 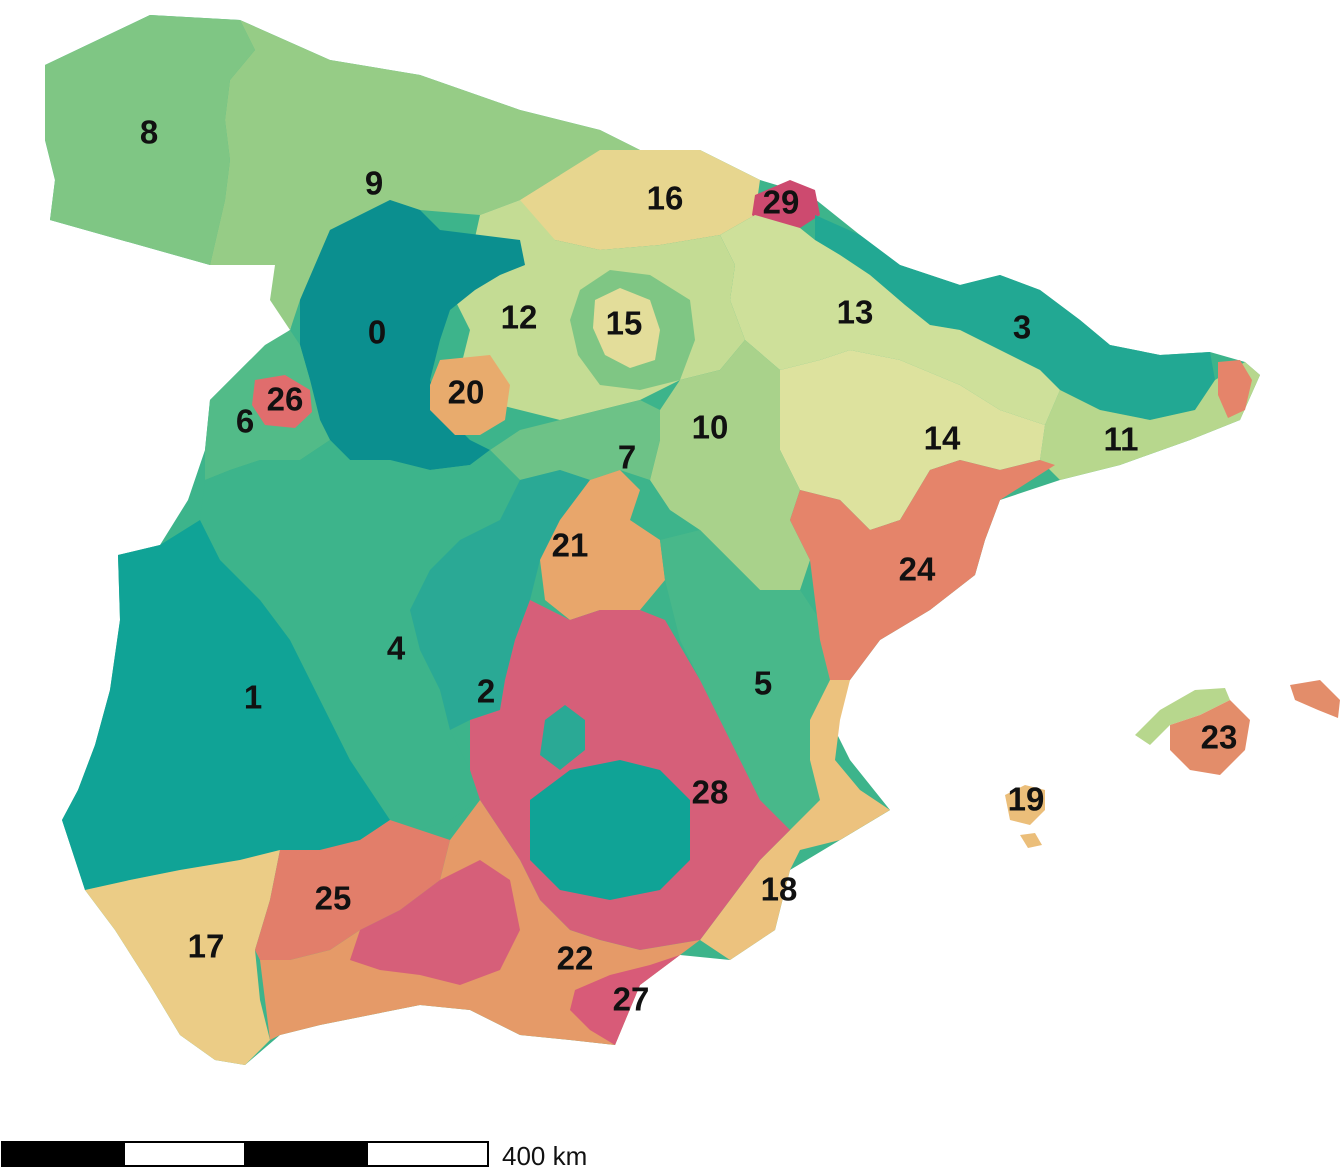 I want to click on label-16: 16, so click(x=665, y=198).